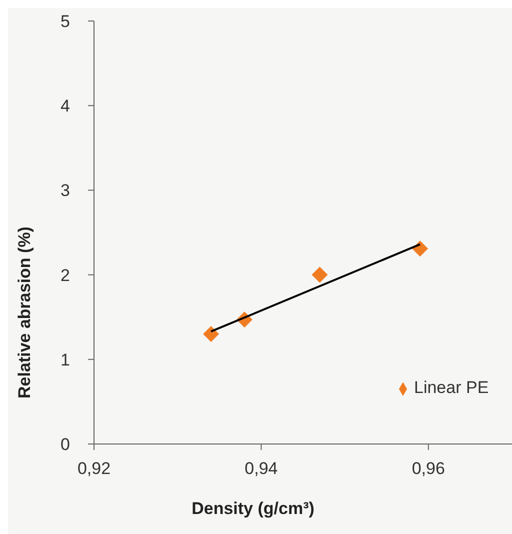 The height and width of the screenshot is (534, 512). What do you see at coordinates (65, 190) in the screenshot?
I see `y-tick-label: 3` at bounding box center [65, 190].